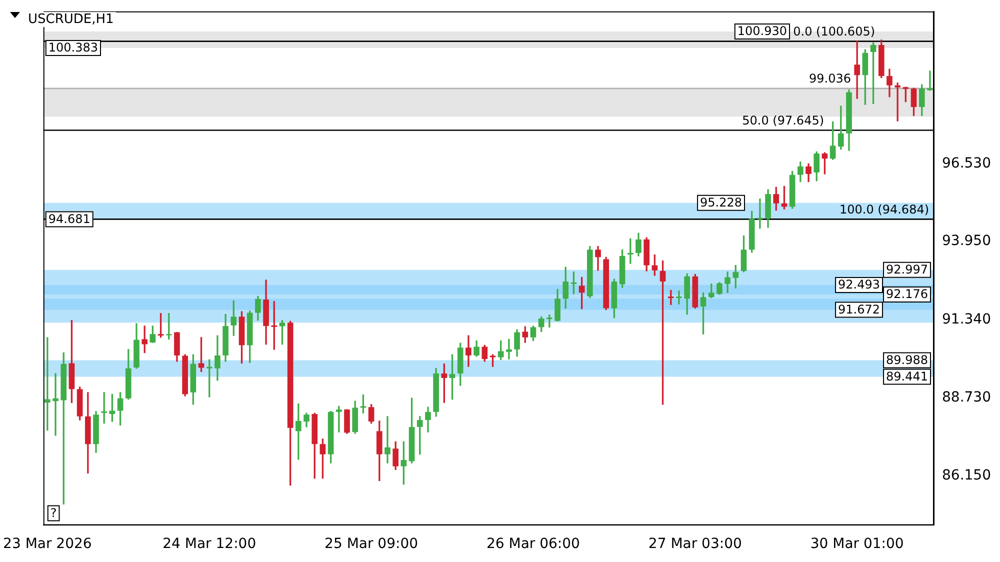 The height and width of the screenshot is (562, 1000). I want to click on annotation: 89.988, so click(907, 359).